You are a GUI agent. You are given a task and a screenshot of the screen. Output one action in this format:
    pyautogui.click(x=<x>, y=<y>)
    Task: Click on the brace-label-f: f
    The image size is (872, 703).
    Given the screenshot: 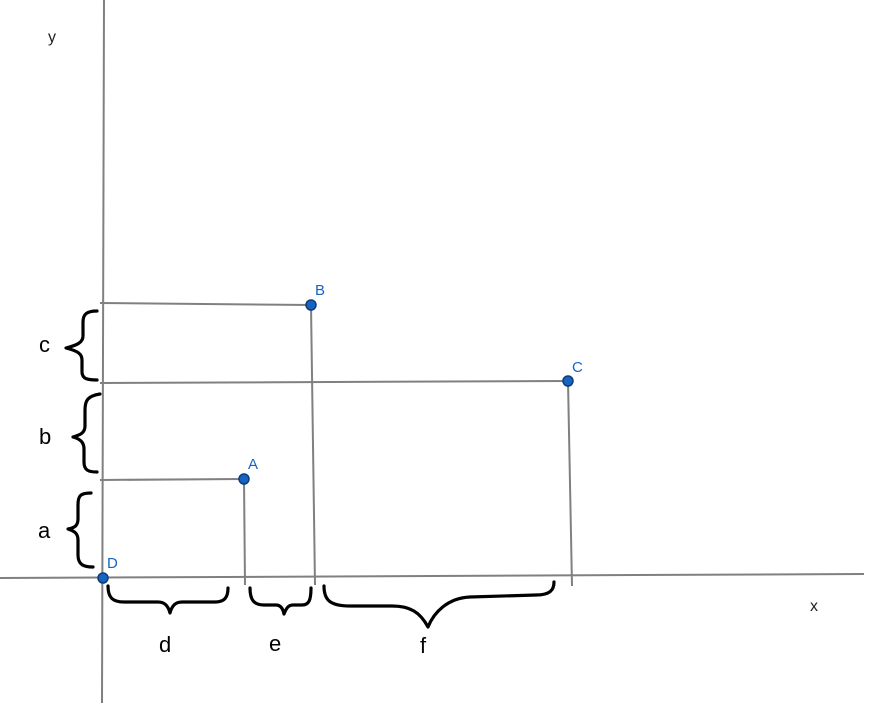 What is the action you would take?
    pyautogui.click(x=423, y=645)
    